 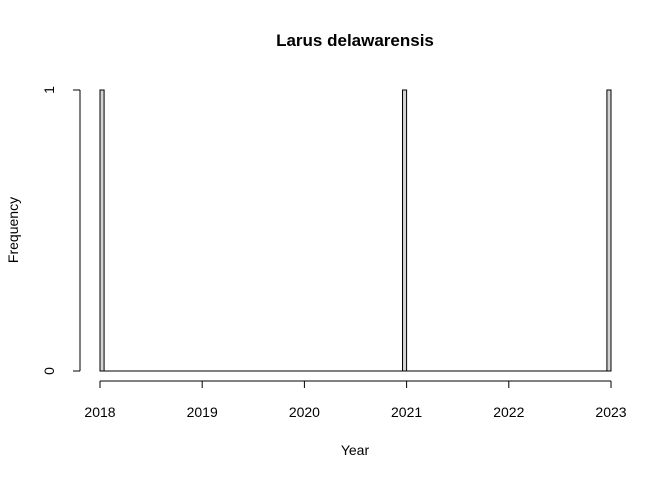 What do you see at coordinates (355, 40) in the screenshot?
I see `chart-title: Larus delawarensis` at bounding box center [355, 40].